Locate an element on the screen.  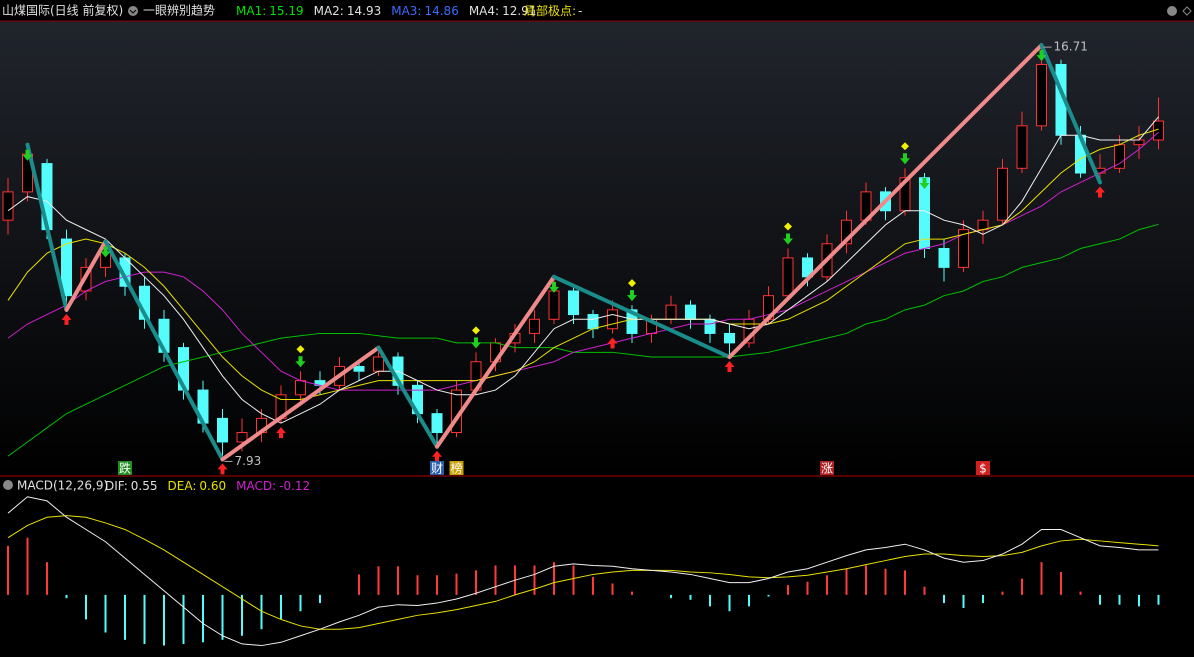
header-value: 14.93 is located at coordinates (364, 11).